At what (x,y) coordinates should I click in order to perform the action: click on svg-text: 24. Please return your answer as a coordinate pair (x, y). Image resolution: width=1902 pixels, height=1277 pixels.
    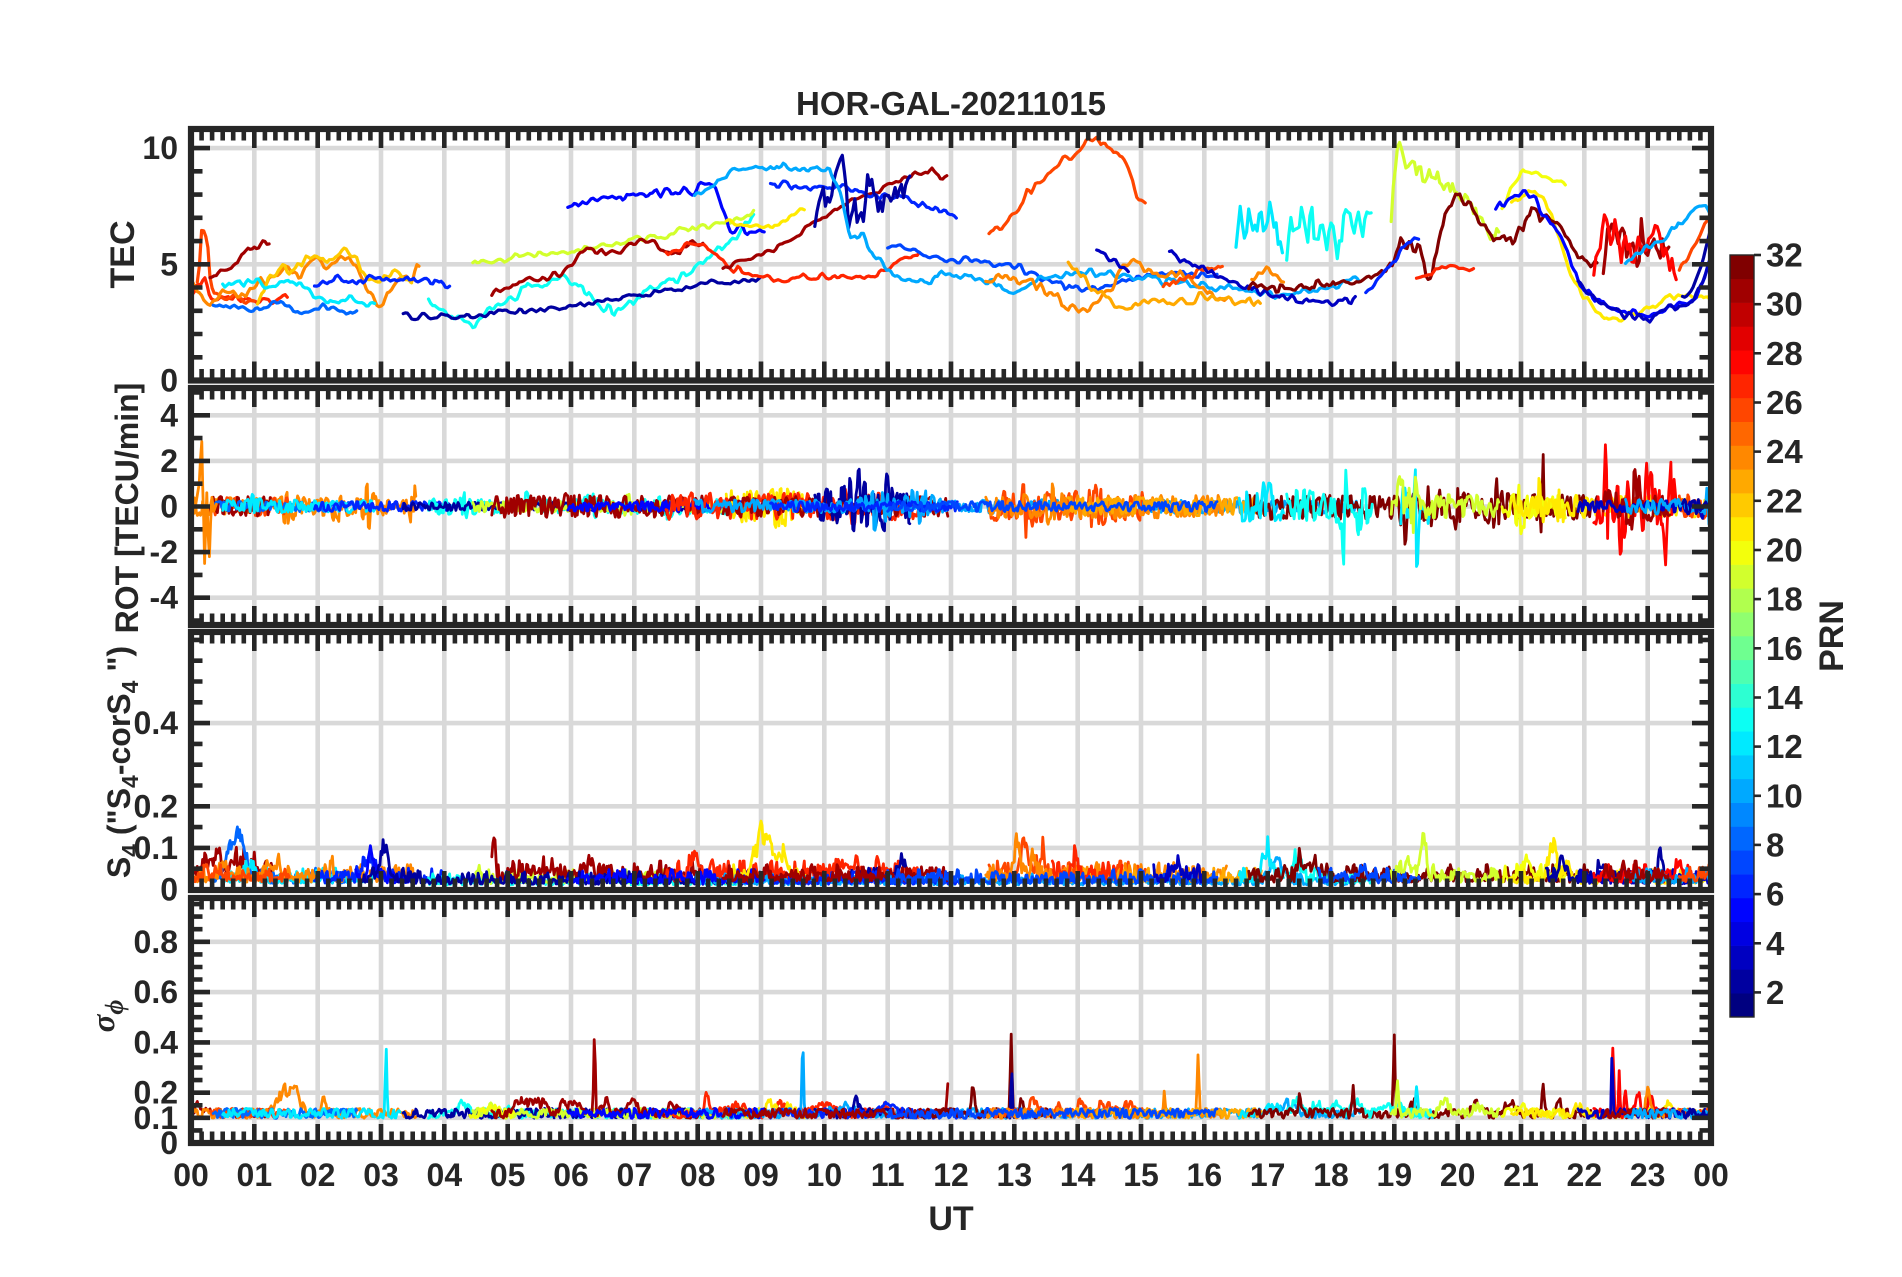
    Looking at the image, I should click on (1784, 451).